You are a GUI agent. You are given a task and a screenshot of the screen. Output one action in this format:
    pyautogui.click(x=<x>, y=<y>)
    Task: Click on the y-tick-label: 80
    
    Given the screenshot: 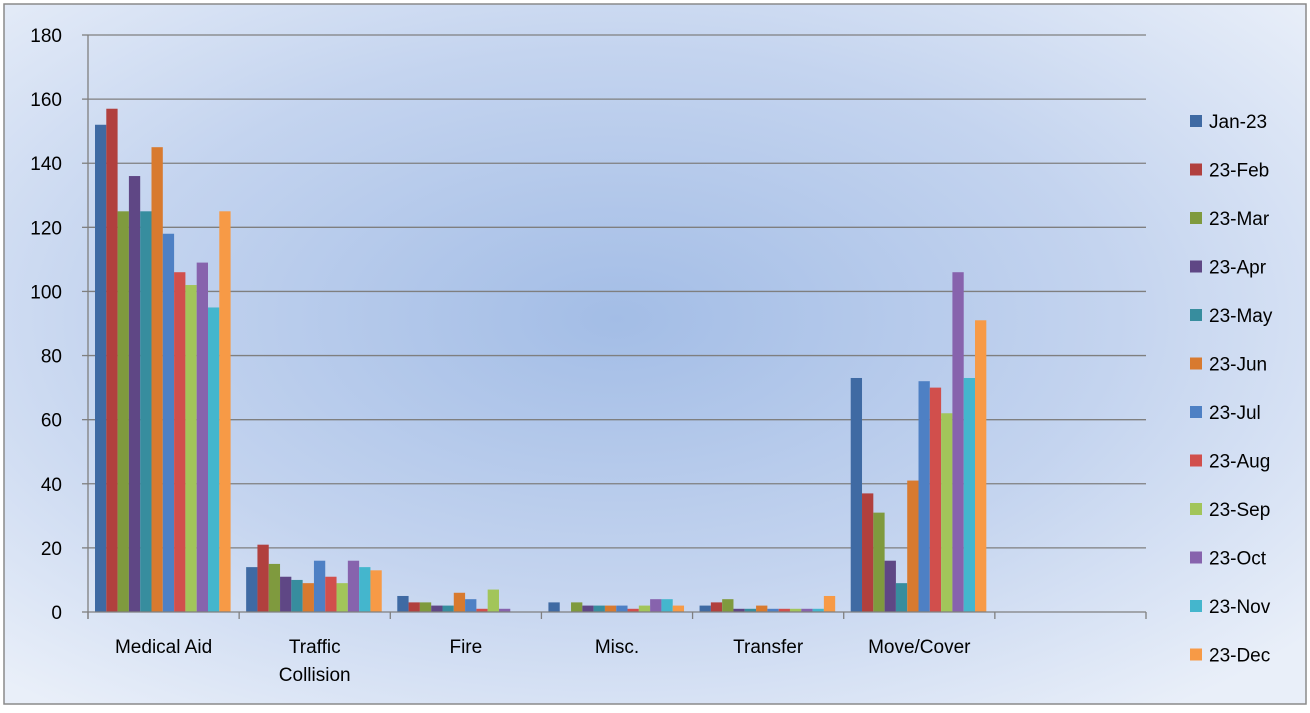 What is the action you would take?
    pyautogui.click(x=51, y=357)
    